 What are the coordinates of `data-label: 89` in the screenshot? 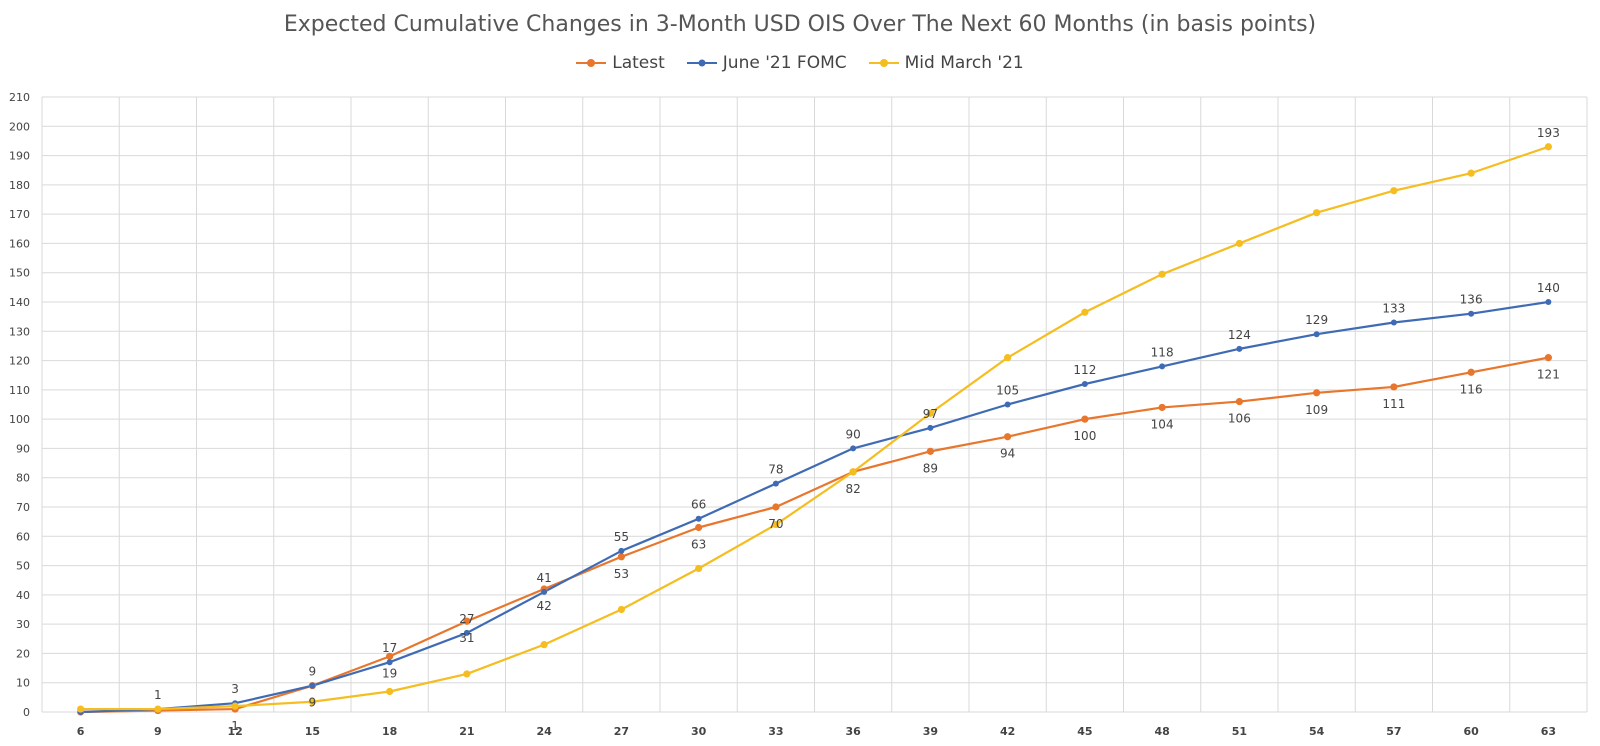 It's located at (930, 468).